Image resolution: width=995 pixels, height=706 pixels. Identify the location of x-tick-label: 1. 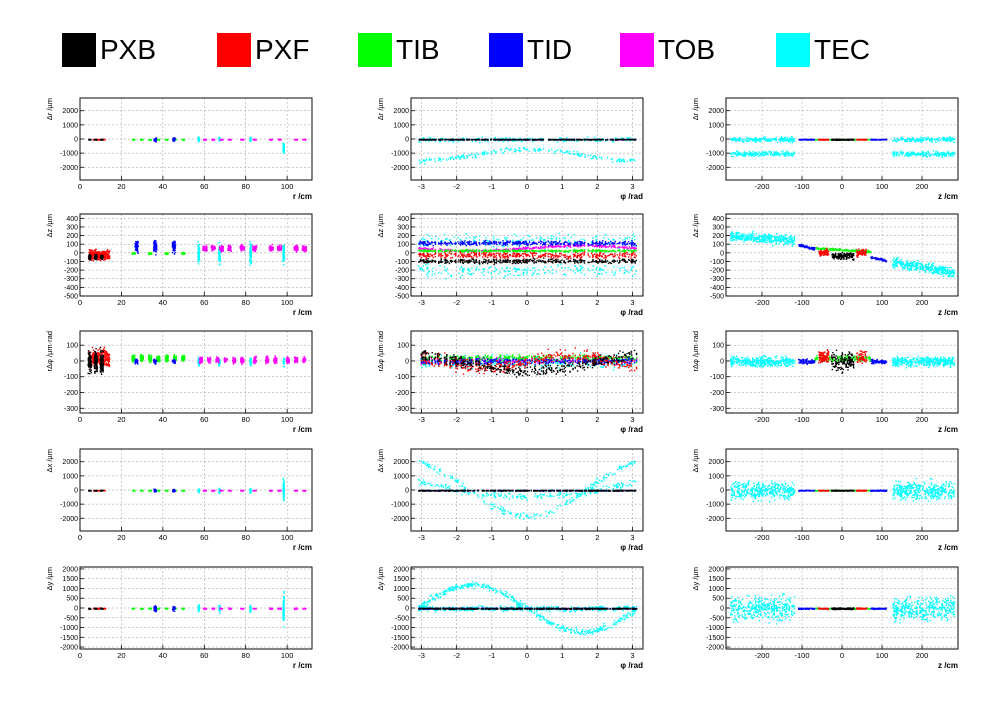
(562, 186).